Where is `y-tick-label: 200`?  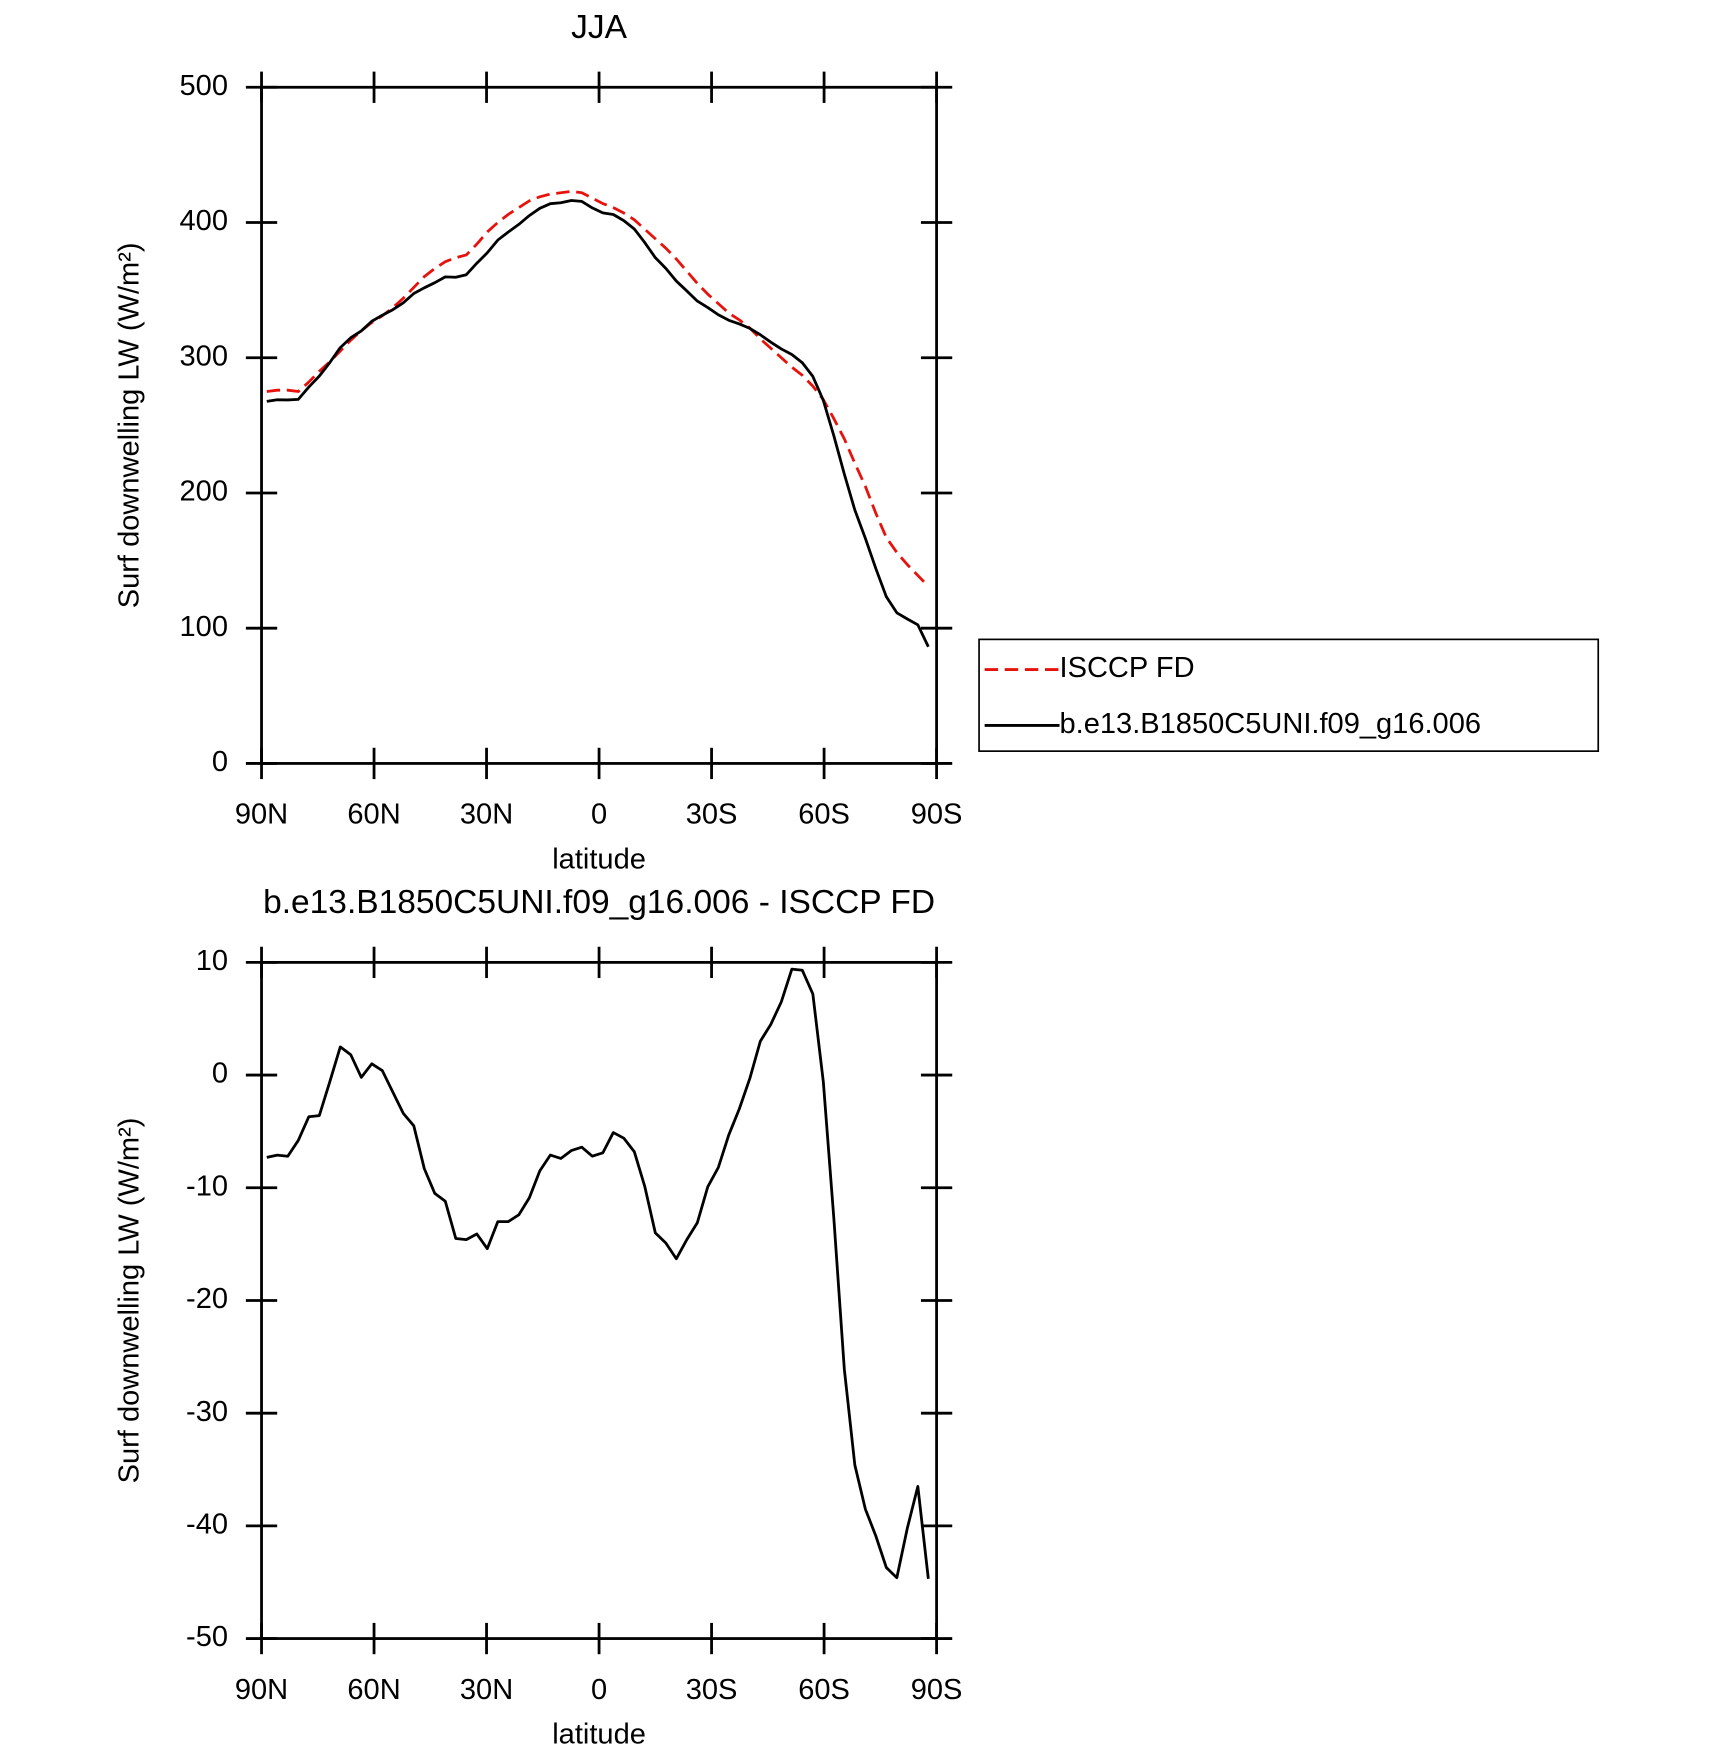
y-tick-label: 200 is located at coordinates (204, 492).